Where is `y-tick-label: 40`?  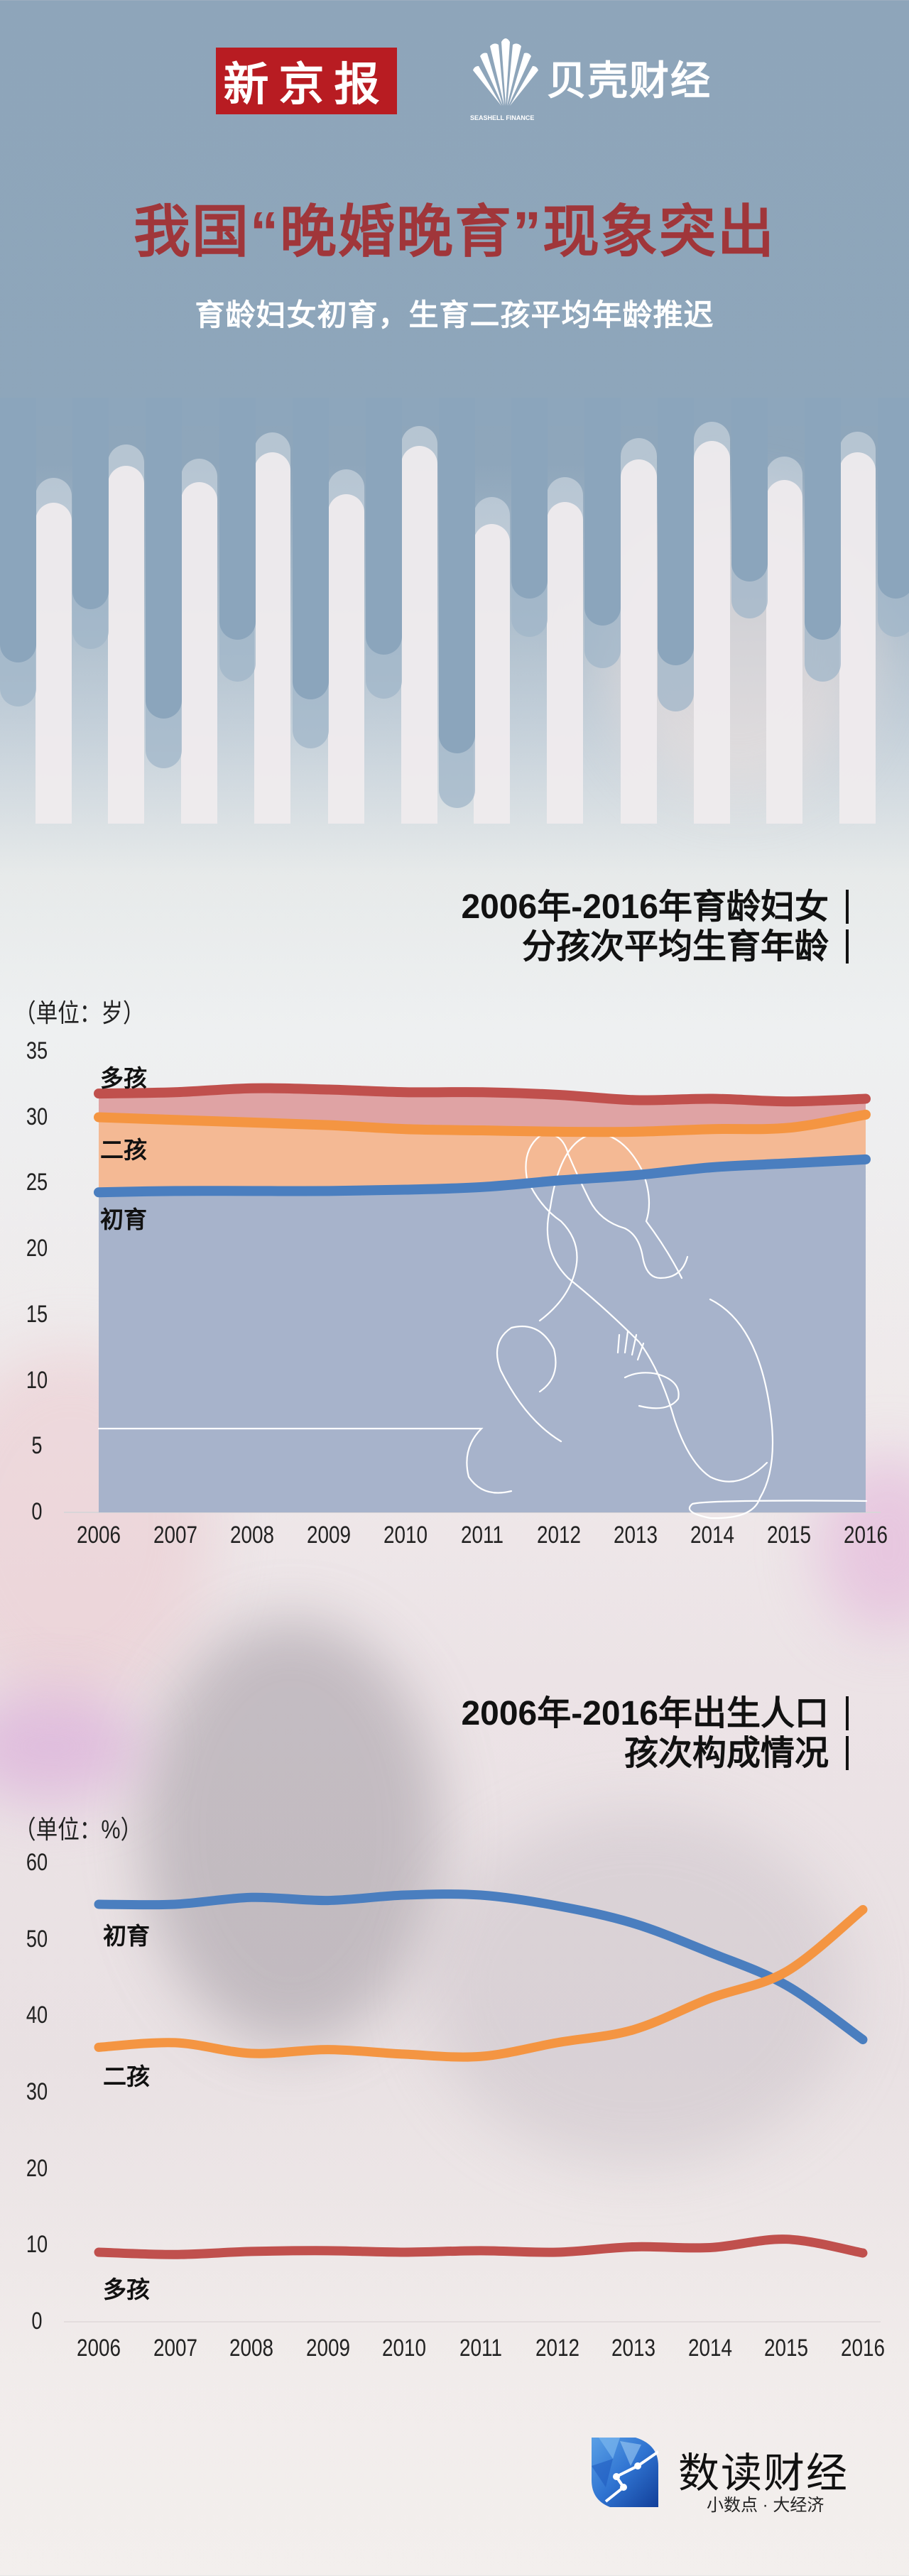 y-tick-label: 40 is located at coordinates (37, 2015).